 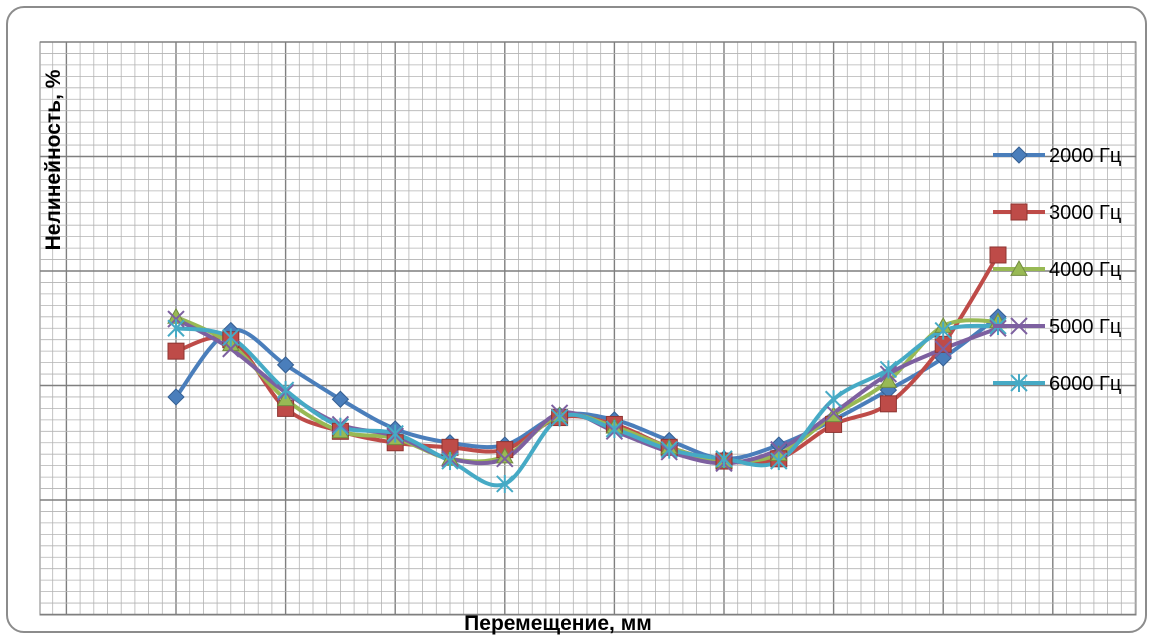 I want to click on legend-item-3: 5000 Гц, so click(x=1057, y=327).